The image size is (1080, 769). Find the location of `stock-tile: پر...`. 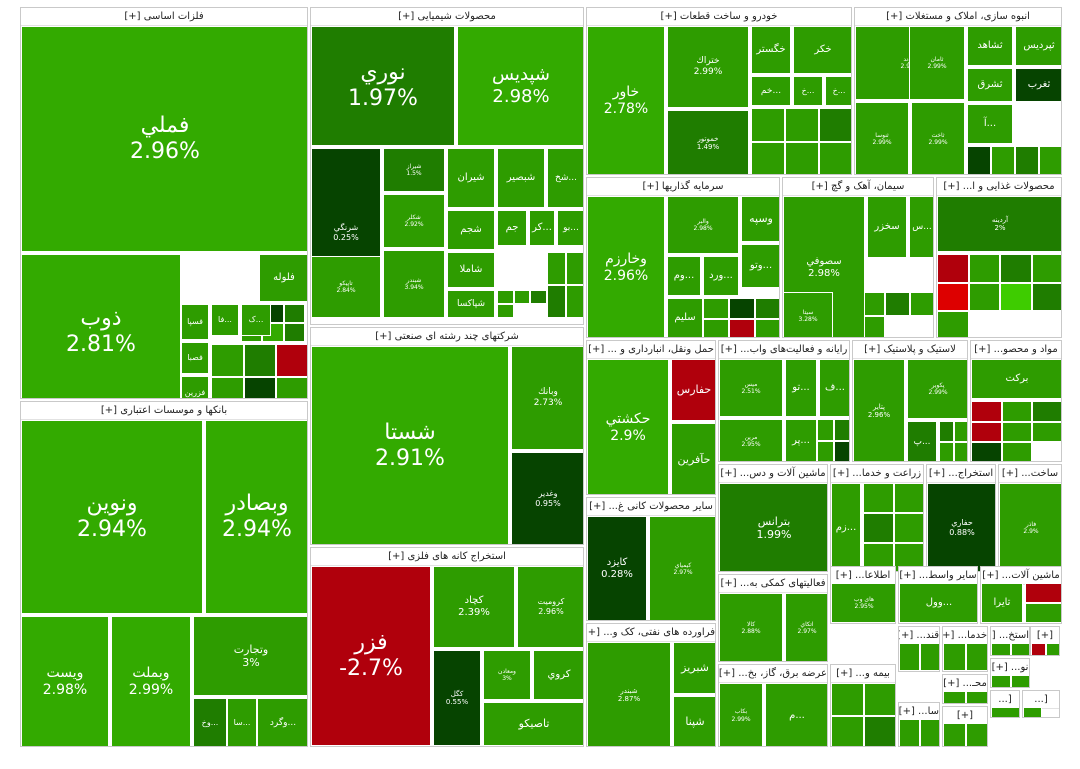

stock-tile: پر... is located at coordinates (801, 440).